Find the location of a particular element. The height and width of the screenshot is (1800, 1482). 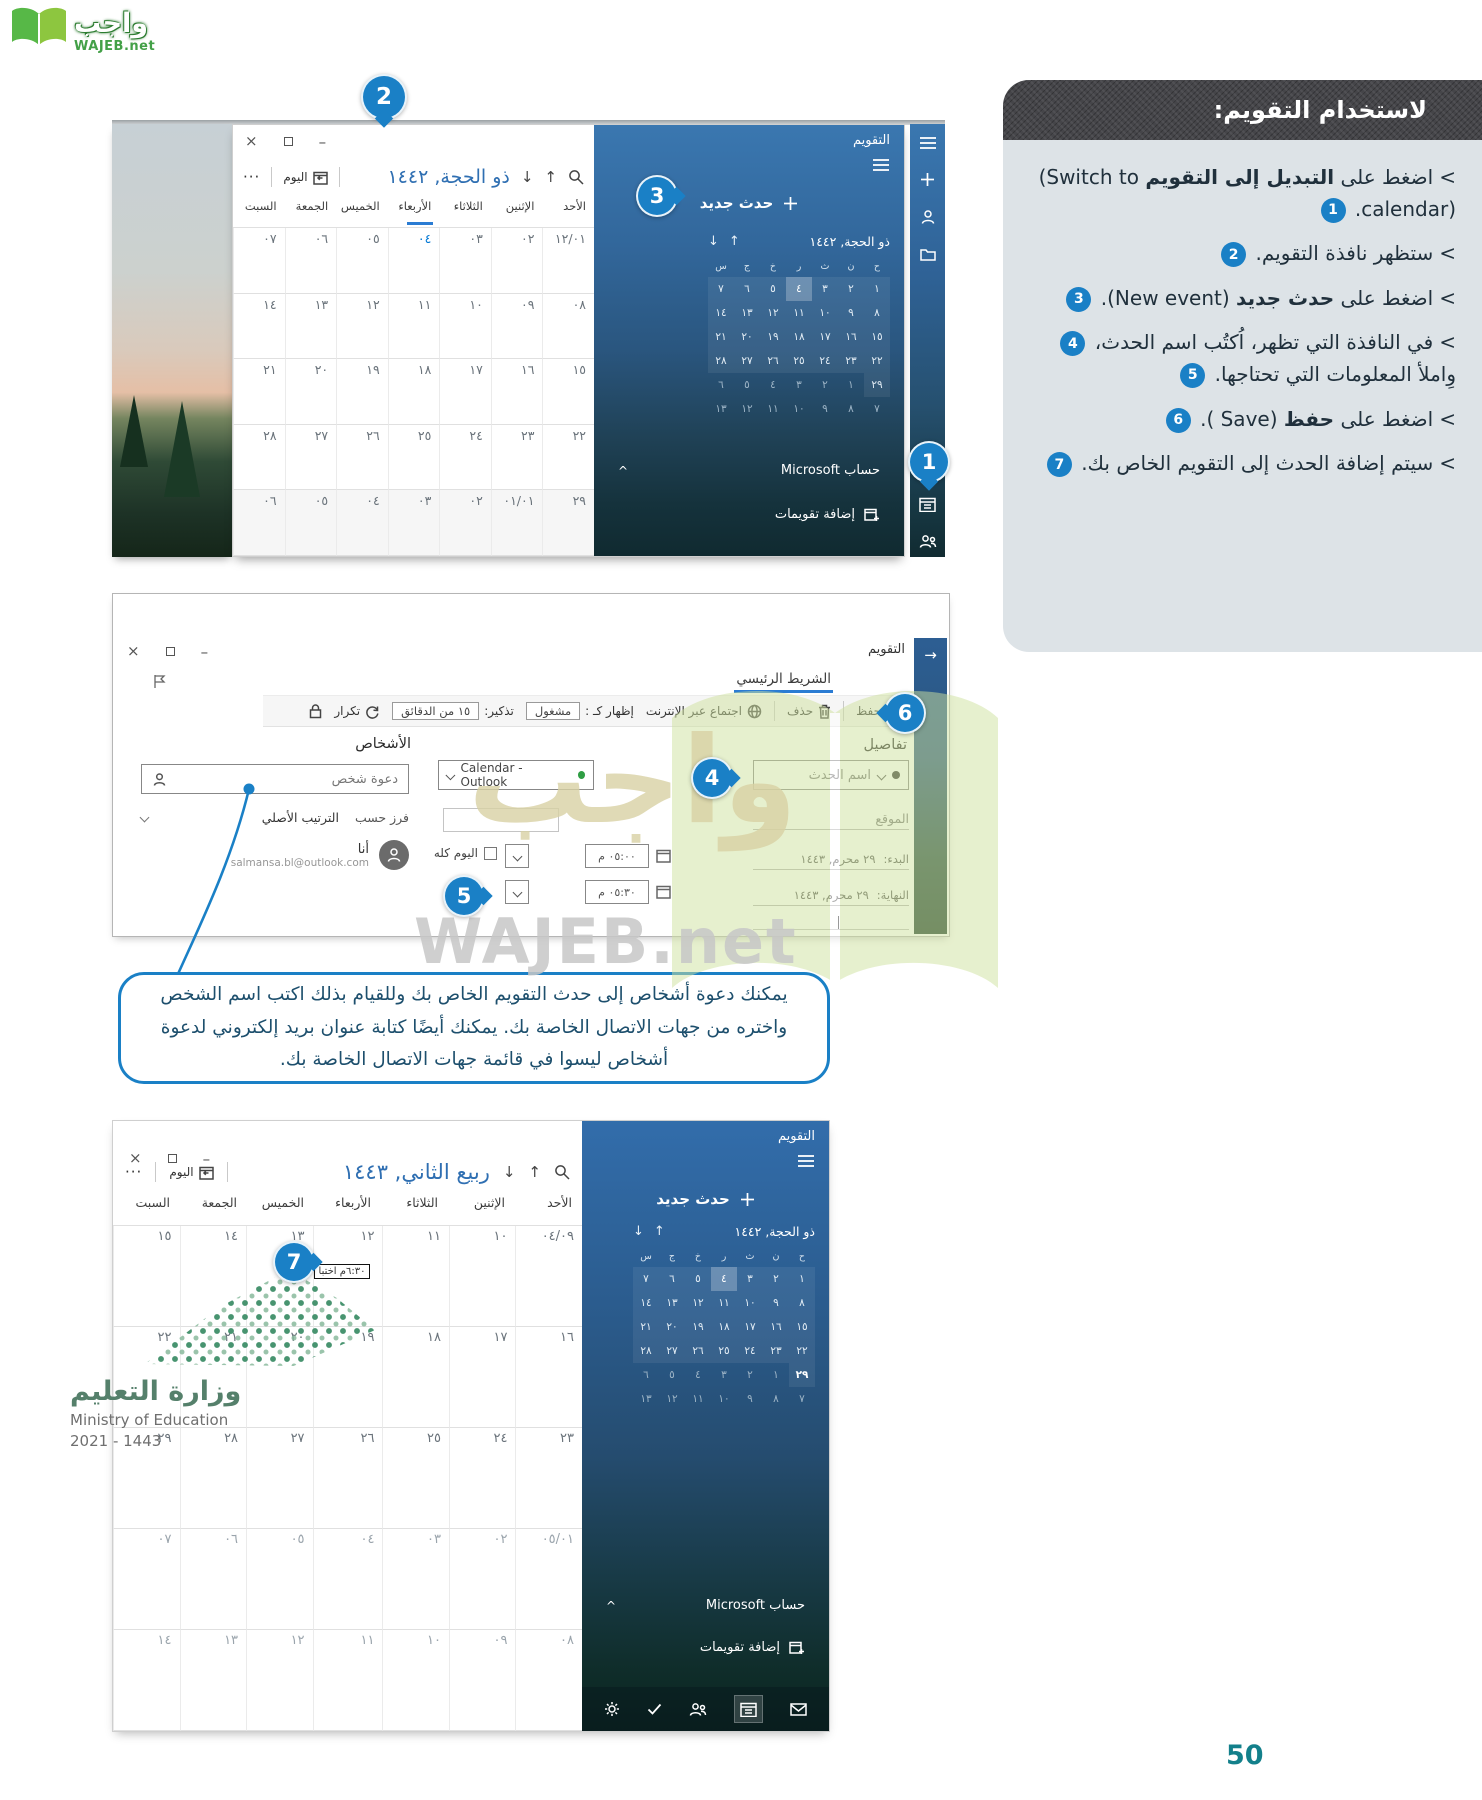

end-date-field: النهاية: ٢٩ محرم, ١٤٤٣ is located at coordinates (831, 894).